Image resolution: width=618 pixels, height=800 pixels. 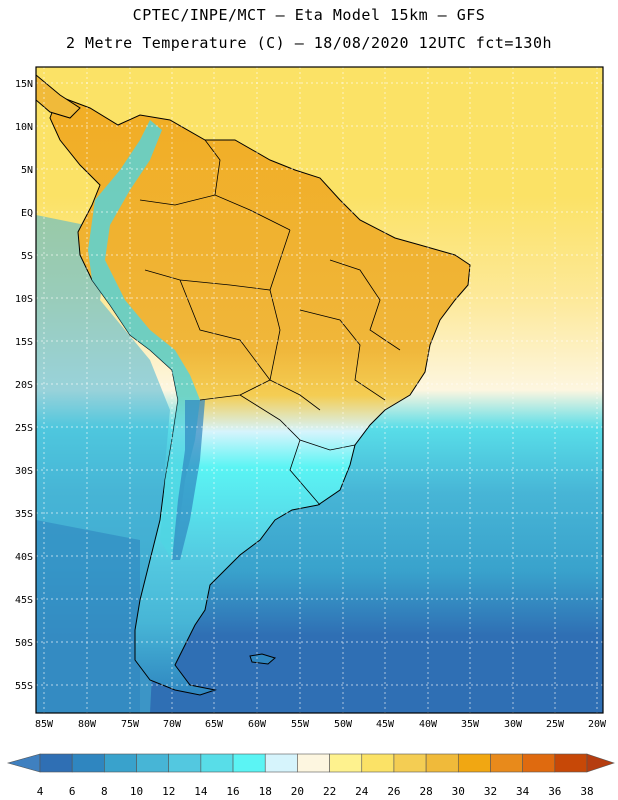 What do you see at coordinates (385, 724) in the screenshot?
I see `lon-label: 45W` at bounding box center [385, 724].